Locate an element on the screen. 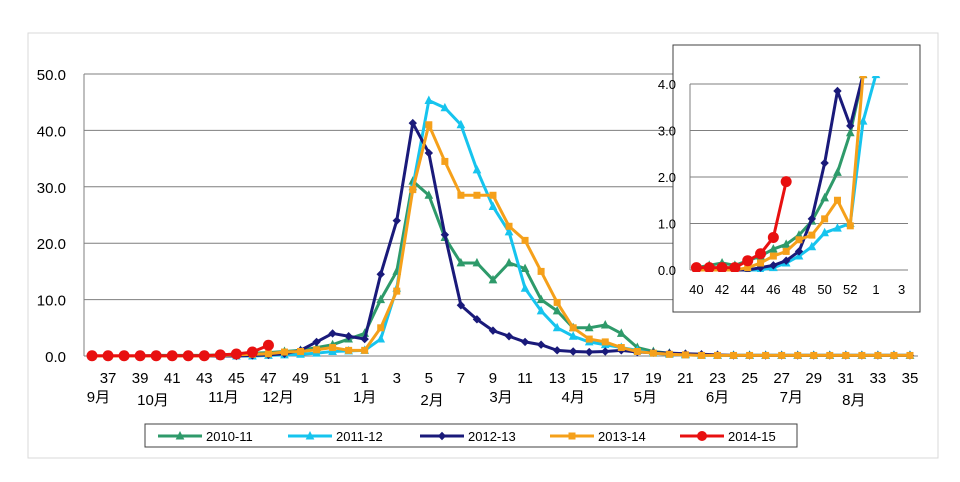 The image size is (960, 482). inset-y-tick-label: 3.0 is located at coordinates (667, 131).